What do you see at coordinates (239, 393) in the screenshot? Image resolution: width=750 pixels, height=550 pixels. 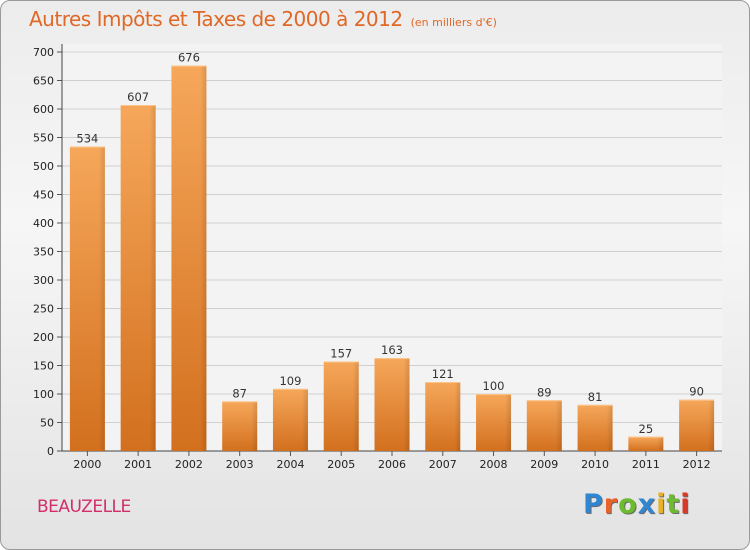 I see `data-label: 87` at bounding box center [239, 393].